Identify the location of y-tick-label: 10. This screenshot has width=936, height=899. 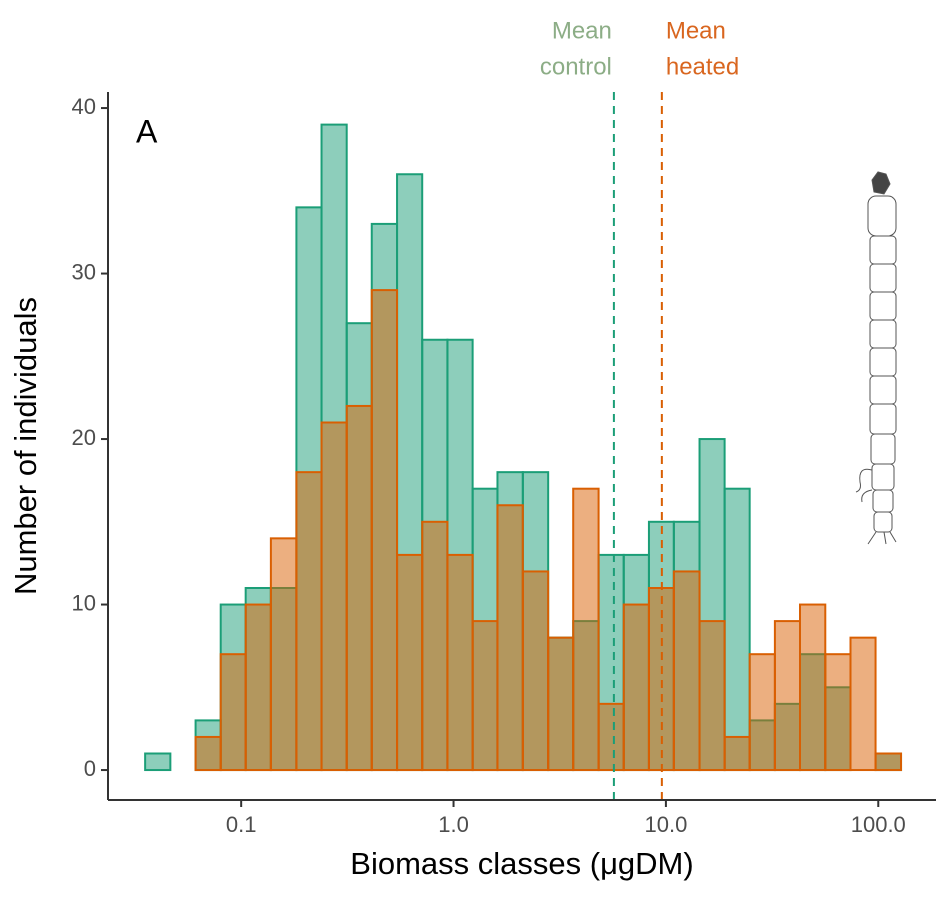
(84, 602).